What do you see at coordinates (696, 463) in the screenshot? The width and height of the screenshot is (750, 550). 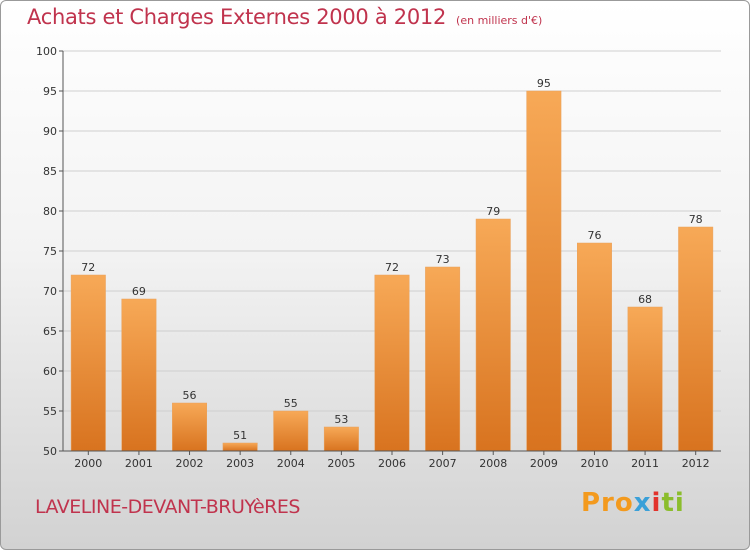 I see `x-tick-label: 2012` at bounding box center [696, 463].